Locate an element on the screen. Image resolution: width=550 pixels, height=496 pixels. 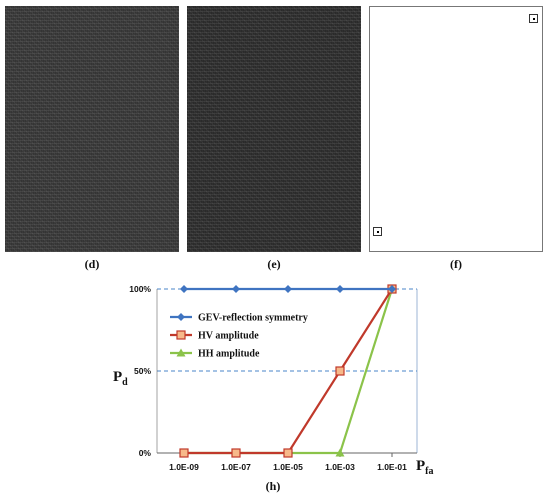
legend-label: HV amplitude is located at coordinates (228, 336).